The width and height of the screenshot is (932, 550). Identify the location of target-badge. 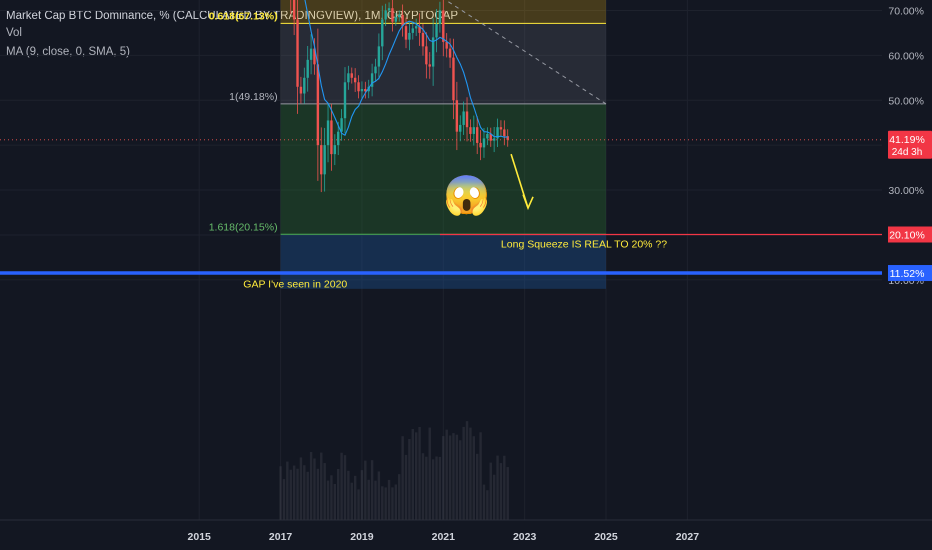
(910, 234).